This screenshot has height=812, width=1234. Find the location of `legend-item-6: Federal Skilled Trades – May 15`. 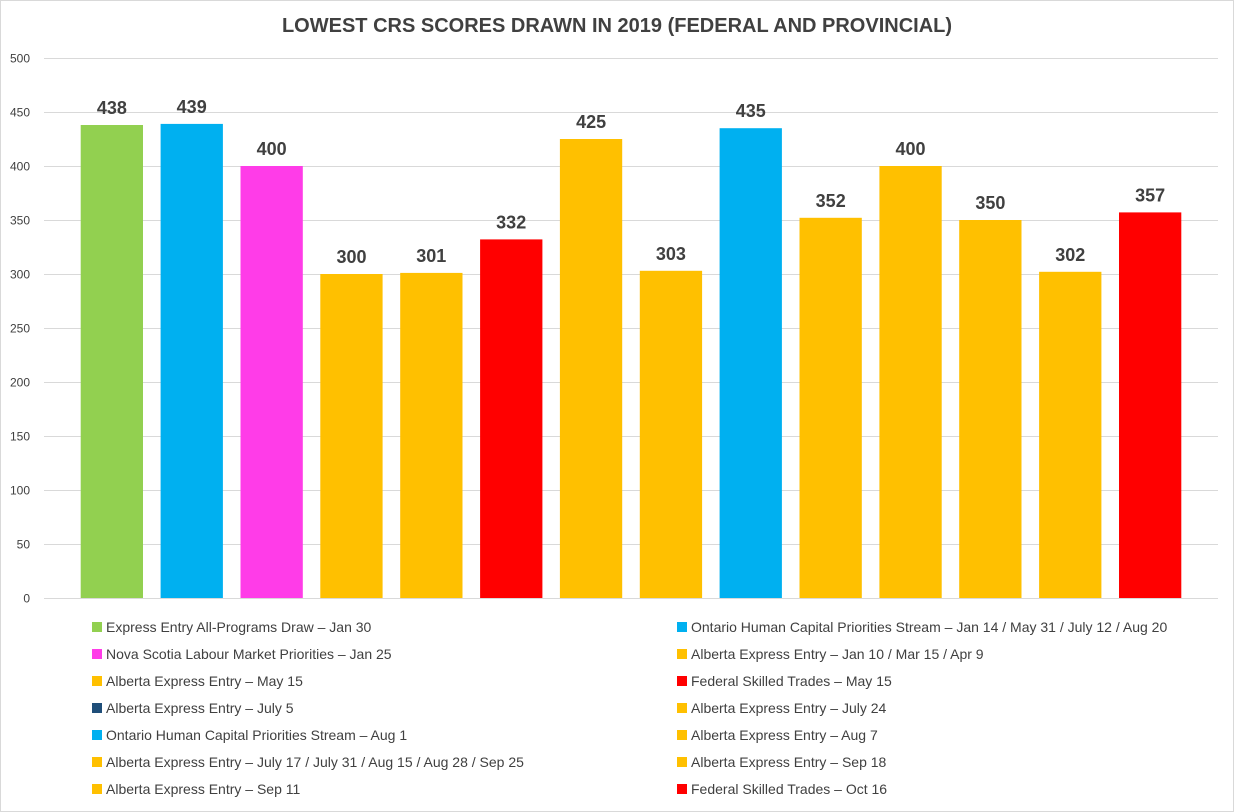

legend-item-6: Federal Skilled Trades – May 15 is located at coordinates (784, 681).